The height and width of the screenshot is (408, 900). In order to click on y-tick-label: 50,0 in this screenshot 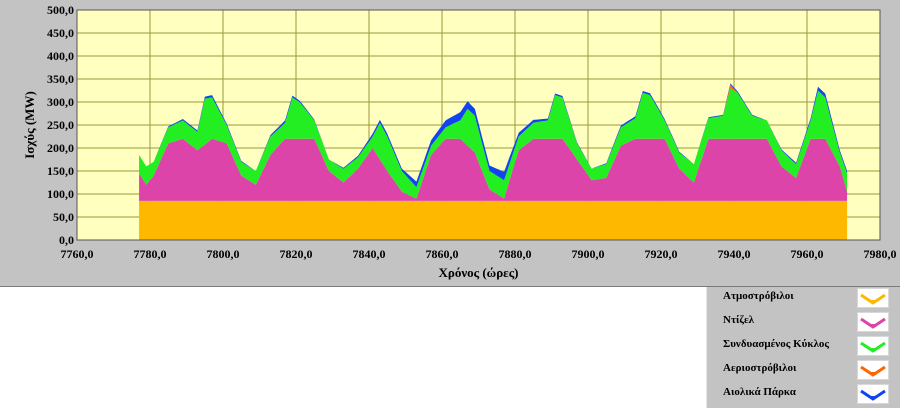, I will do `click(63, 217)`.